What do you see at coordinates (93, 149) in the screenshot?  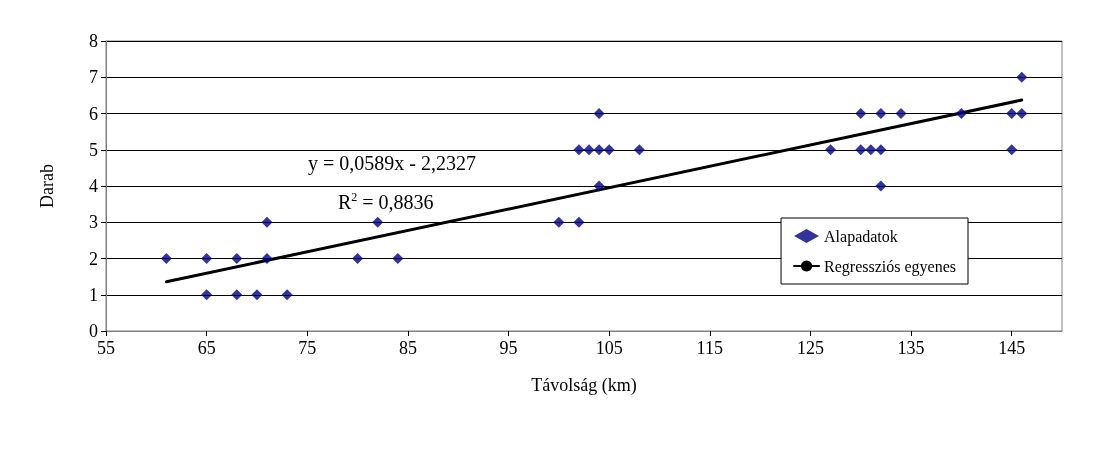 I see `y-tick-label: 5` at bounding box center [93, 149].